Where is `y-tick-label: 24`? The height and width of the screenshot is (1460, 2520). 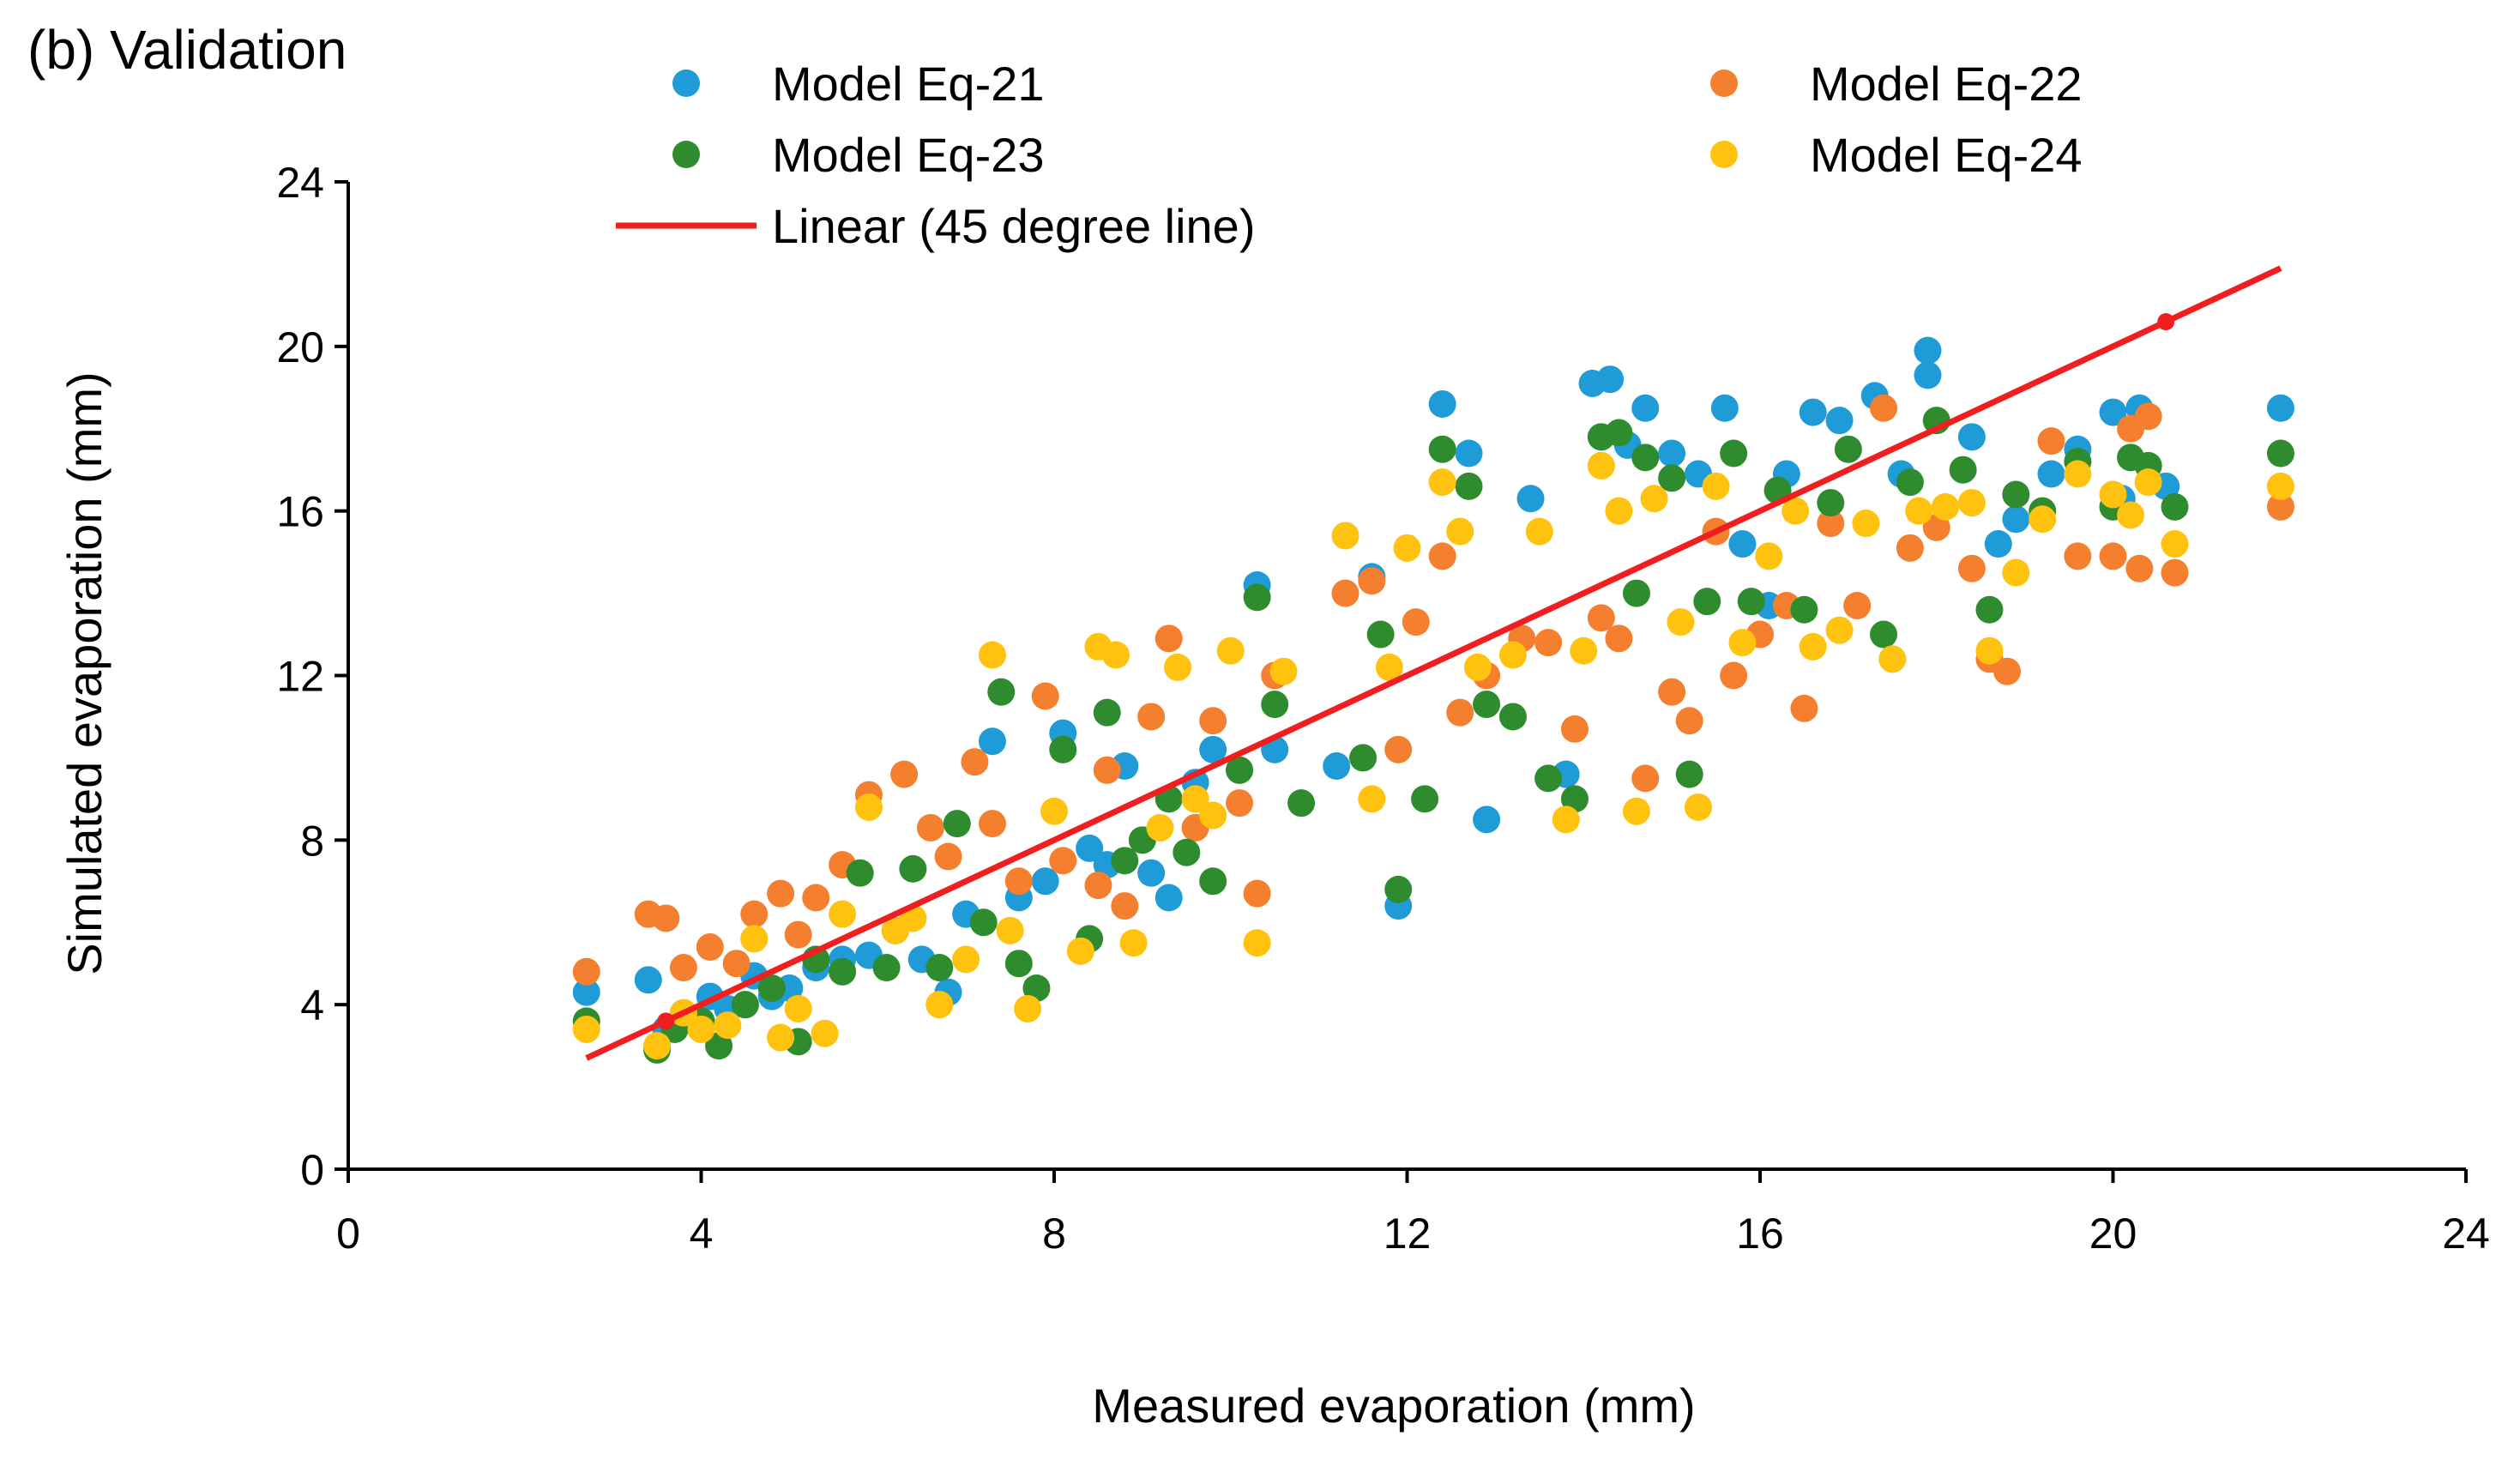
y-tick-label: 24 is located at coordinates (300, 183).